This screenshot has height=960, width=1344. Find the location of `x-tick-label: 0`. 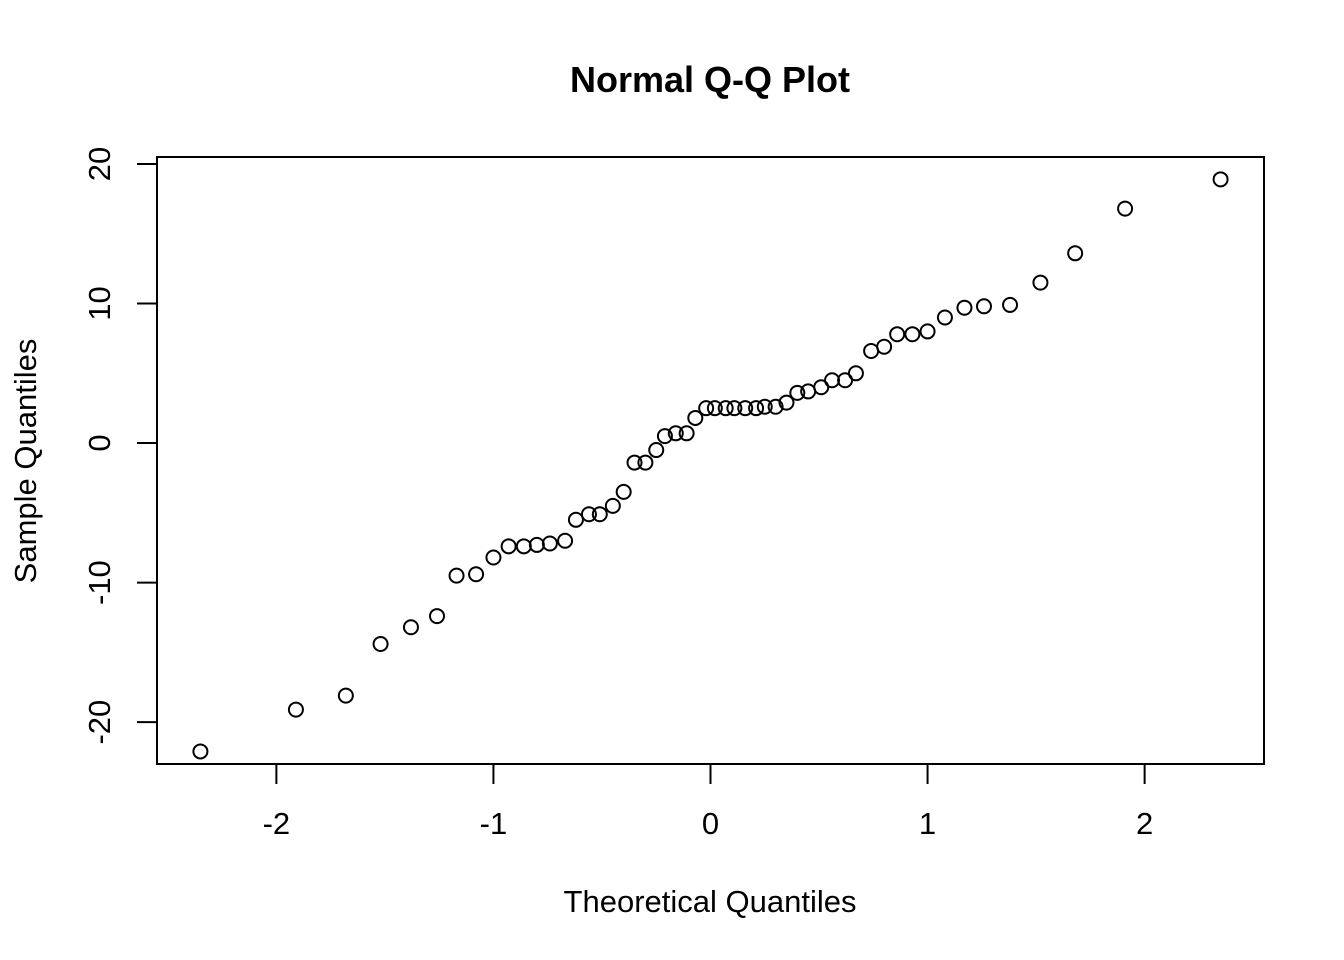

x-tick-label: 0 is located at coordinates (710, 823).